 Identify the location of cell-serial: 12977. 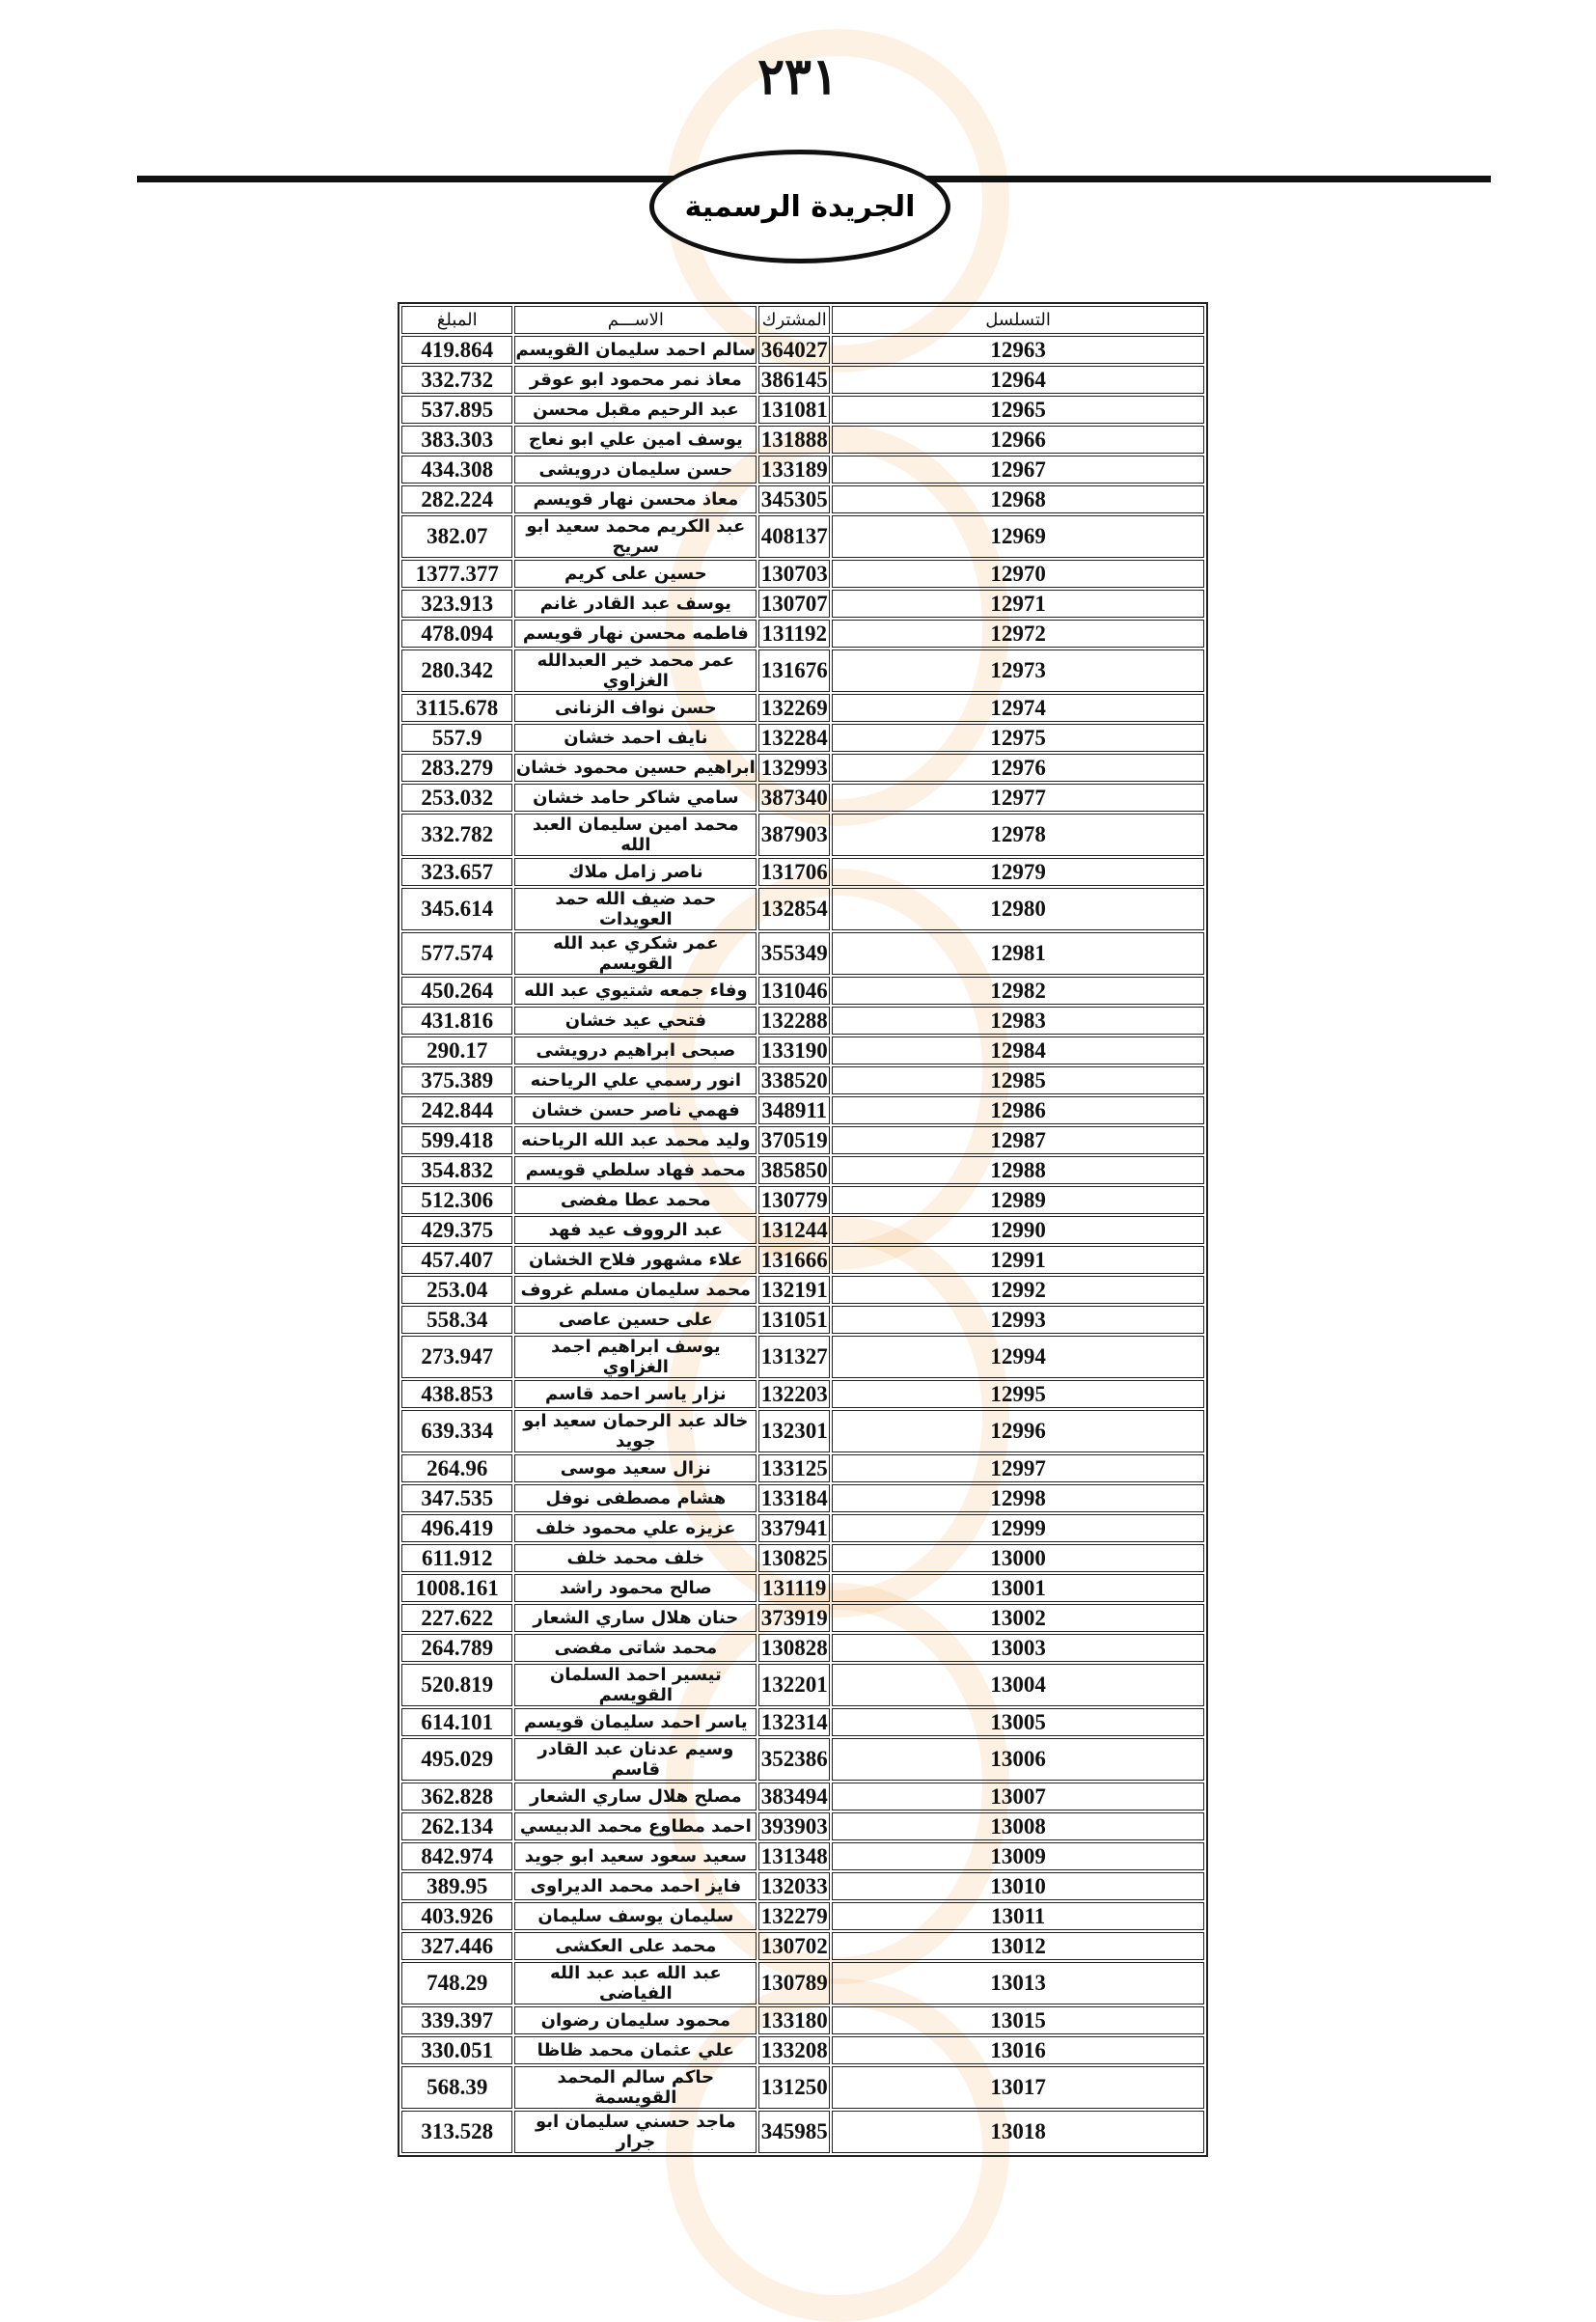
(1018, 798).